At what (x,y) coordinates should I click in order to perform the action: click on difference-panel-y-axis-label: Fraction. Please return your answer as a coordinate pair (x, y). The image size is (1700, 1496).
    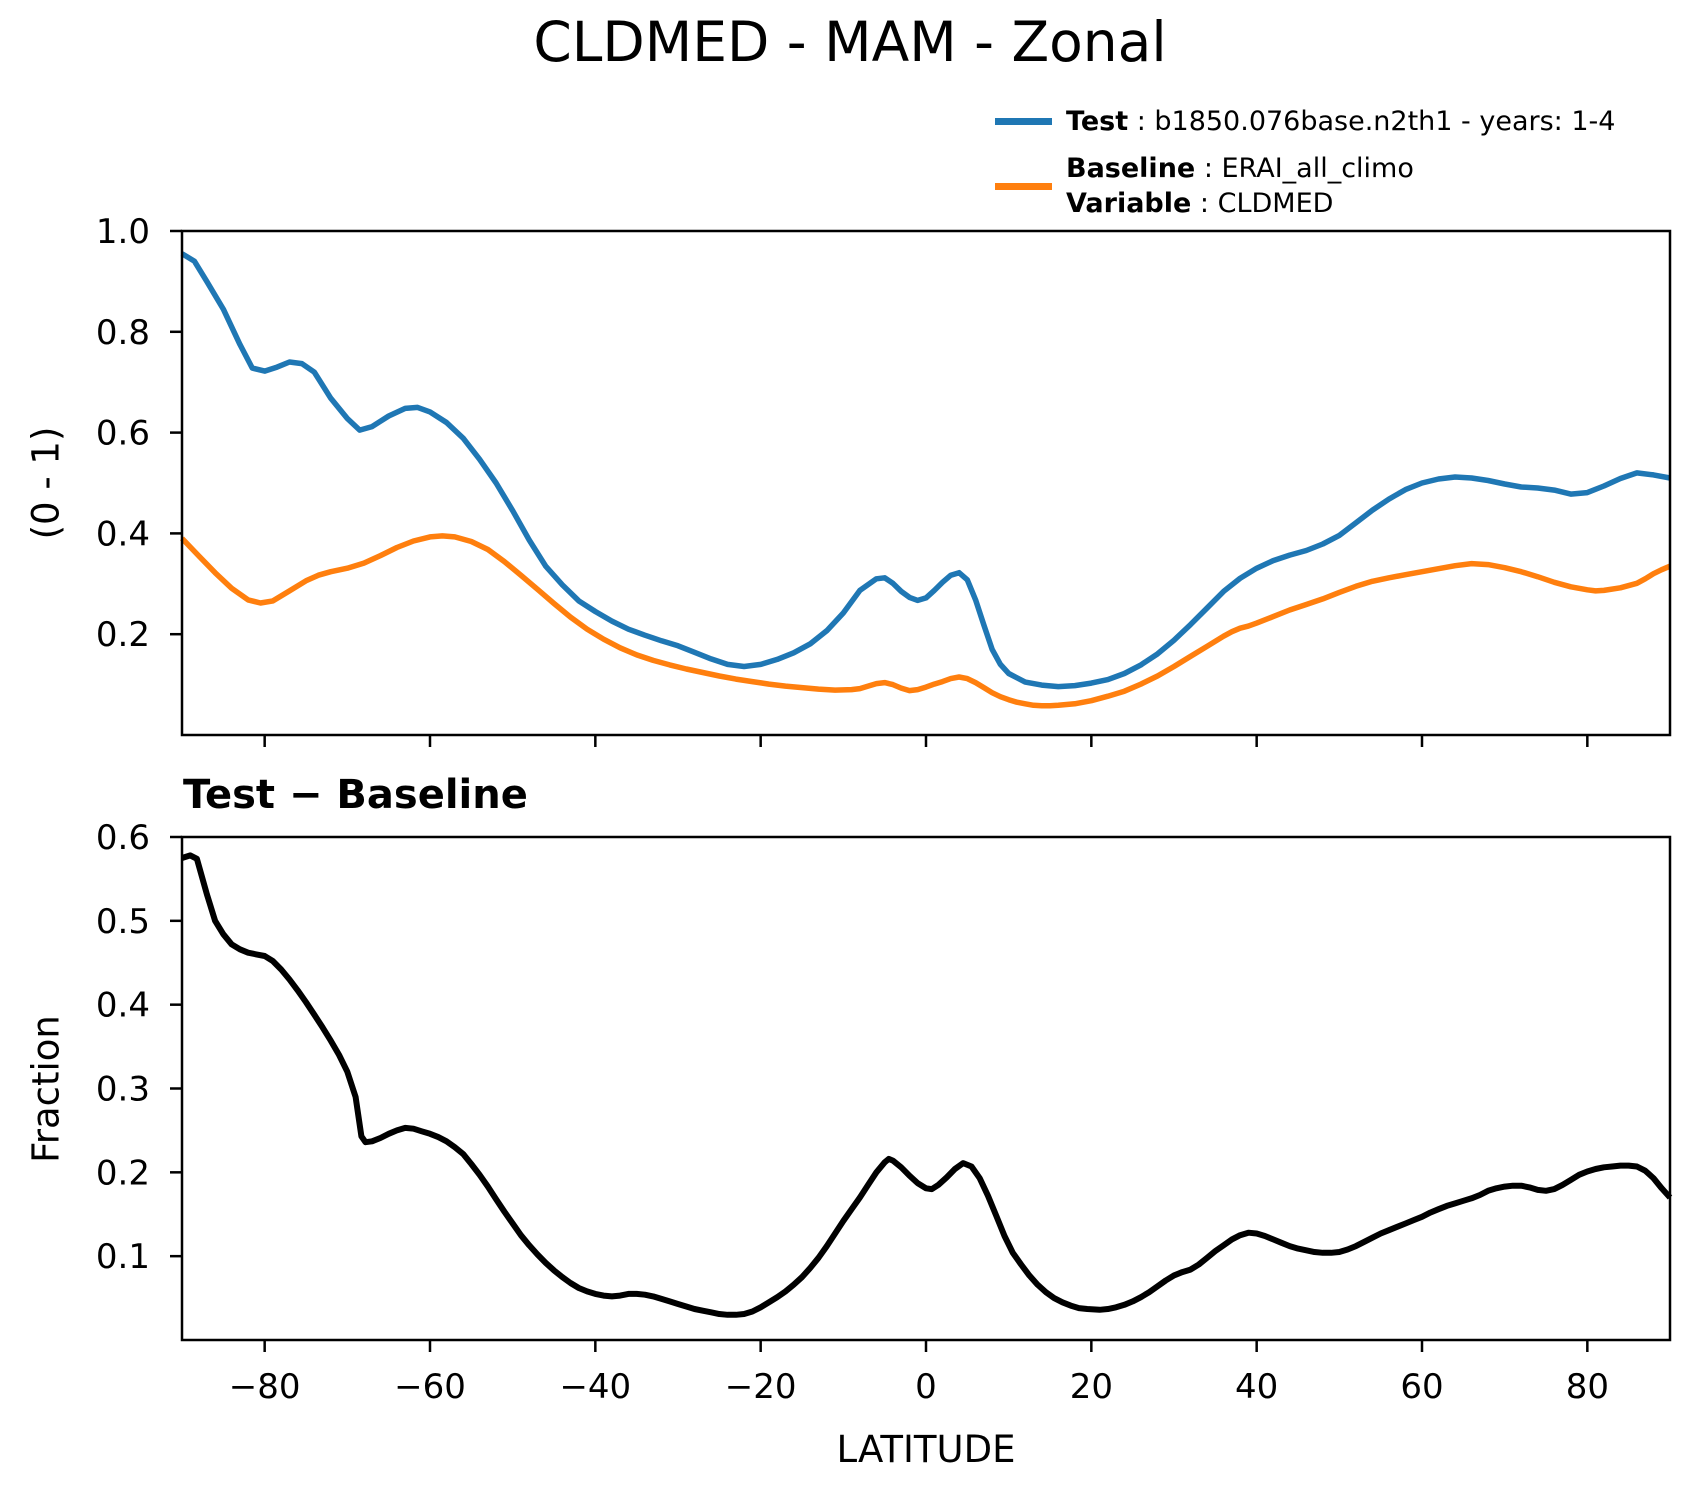
    Looking at the image, I should click on (46, 1089).